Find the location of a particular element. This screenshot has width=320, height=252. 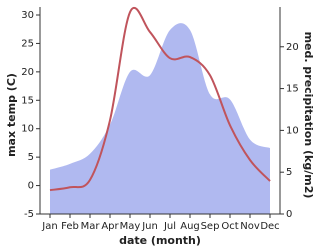

x-tick-label: Mar is located at coordinates (91, 226).